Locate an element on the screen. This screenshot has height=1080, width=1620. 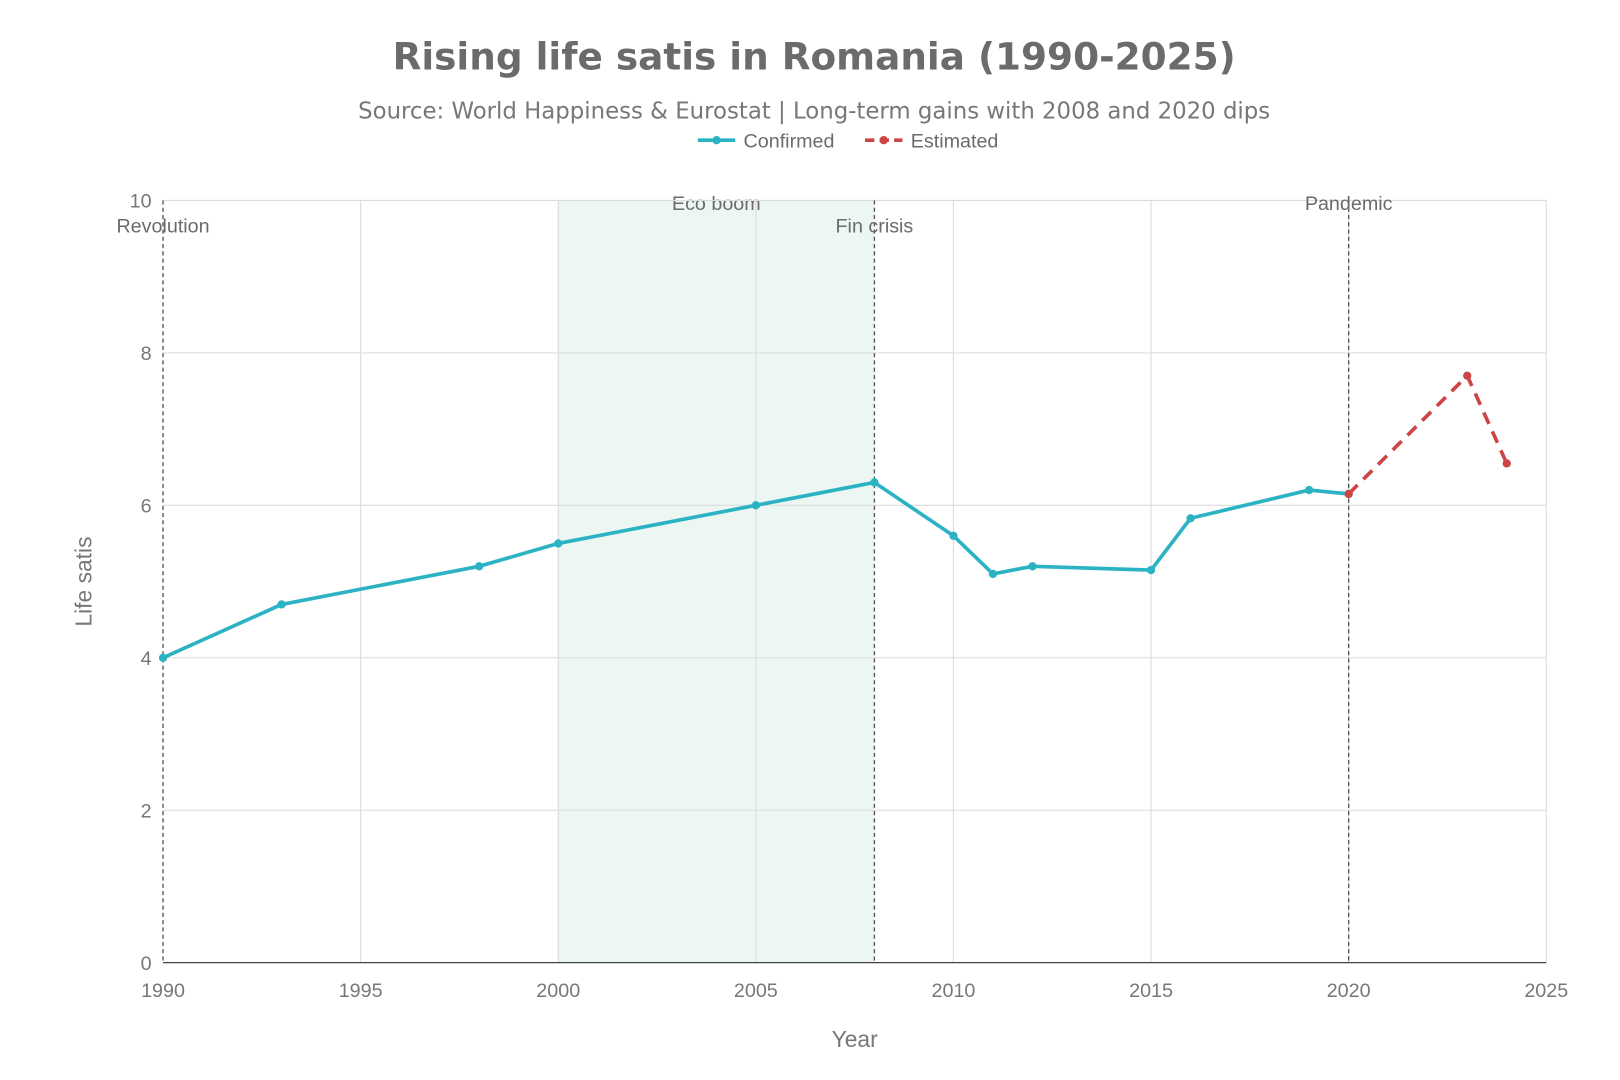
y-axis-label: Life satis is located at coordinates (83, 581).